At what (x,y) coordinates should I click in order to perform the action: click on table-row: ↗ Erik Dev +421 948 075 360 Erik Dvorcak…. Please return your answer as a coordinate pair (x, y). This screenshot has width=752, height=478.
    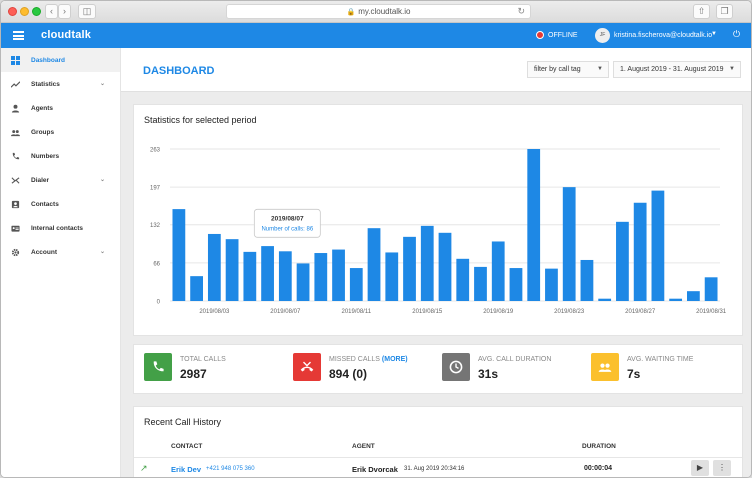
    Looking at the image, I should click on (438, 467).